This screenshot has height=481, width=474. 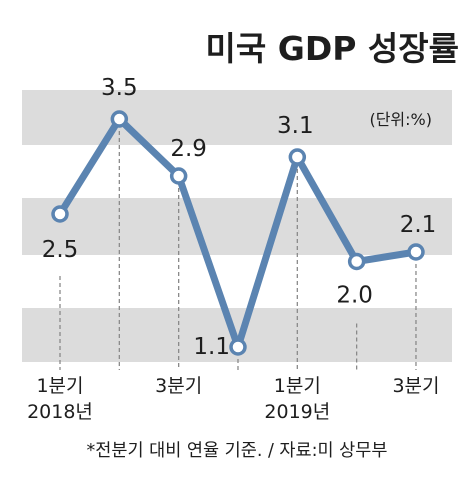 I want to click on x-tick-label-3: 1분기, so click(x=297, y=386).